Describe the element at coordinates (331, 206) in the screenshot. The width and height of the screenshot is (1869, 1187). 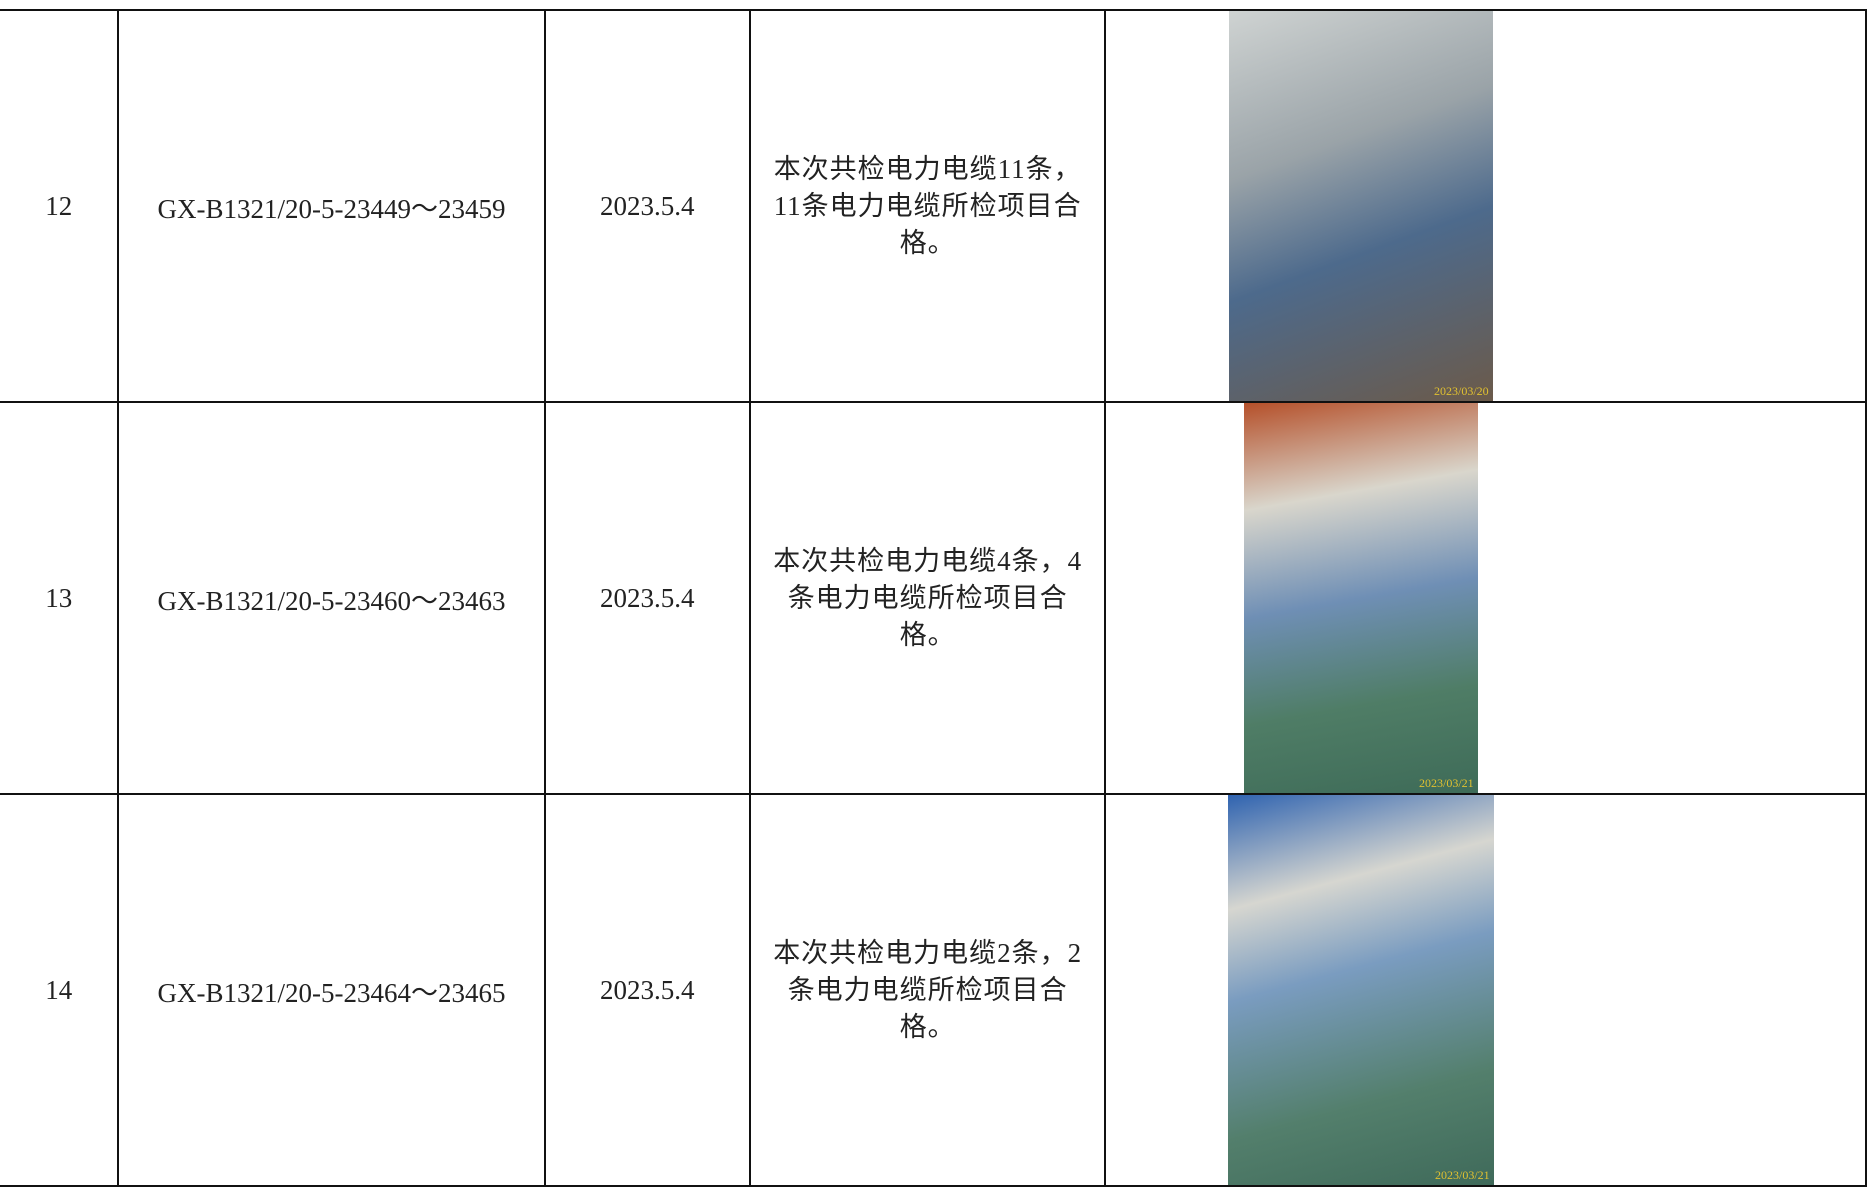
I see `cable-code: GX-B1321/20-5-23449～23459` at that location.